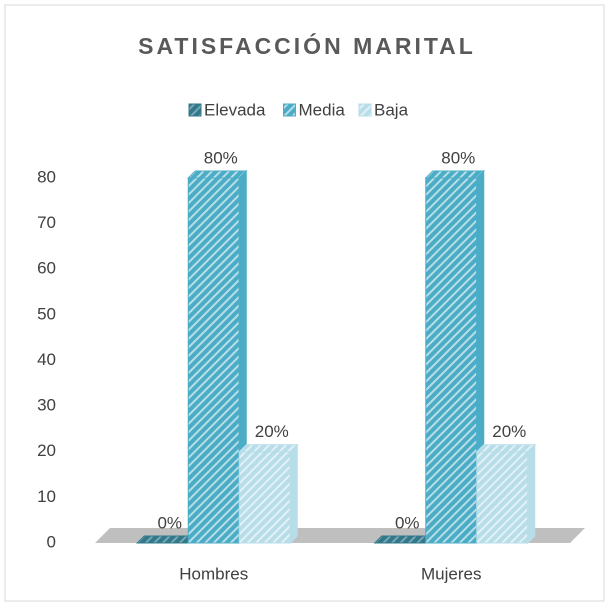  I want to click on y-tick-label: 80, so click(46, 176).